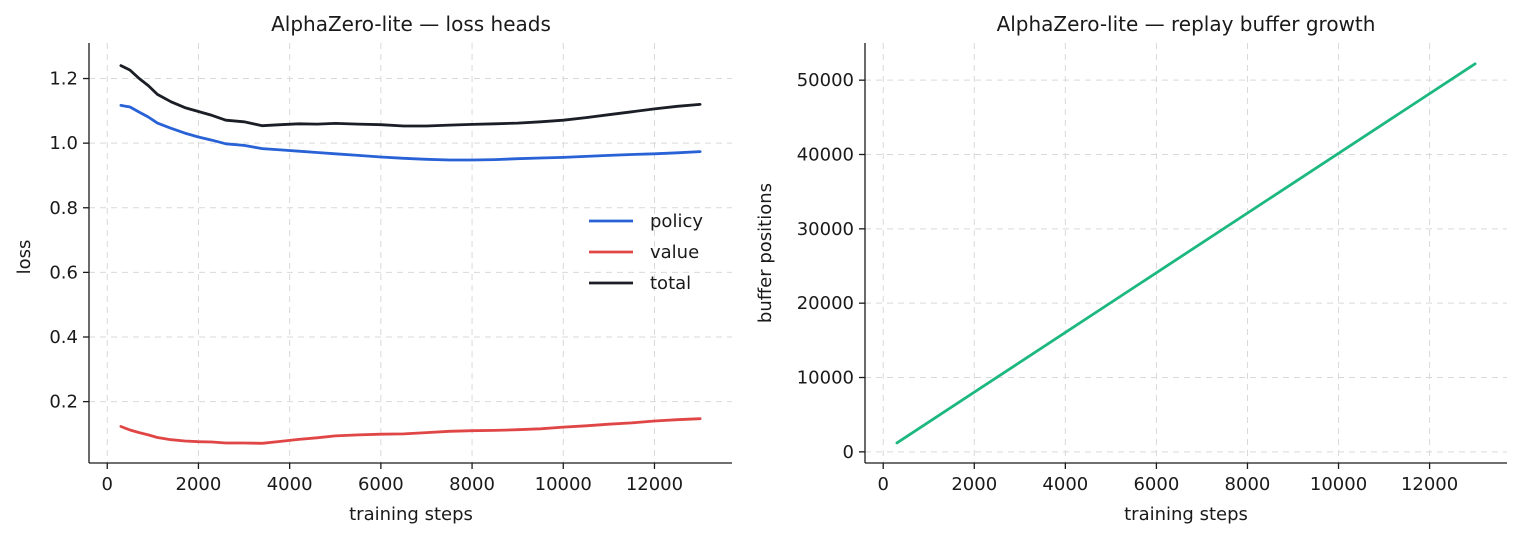 The width and height of the screenshot is (1520, 538). I want to click on y-tick-label: 0.8, so click(63, 208).